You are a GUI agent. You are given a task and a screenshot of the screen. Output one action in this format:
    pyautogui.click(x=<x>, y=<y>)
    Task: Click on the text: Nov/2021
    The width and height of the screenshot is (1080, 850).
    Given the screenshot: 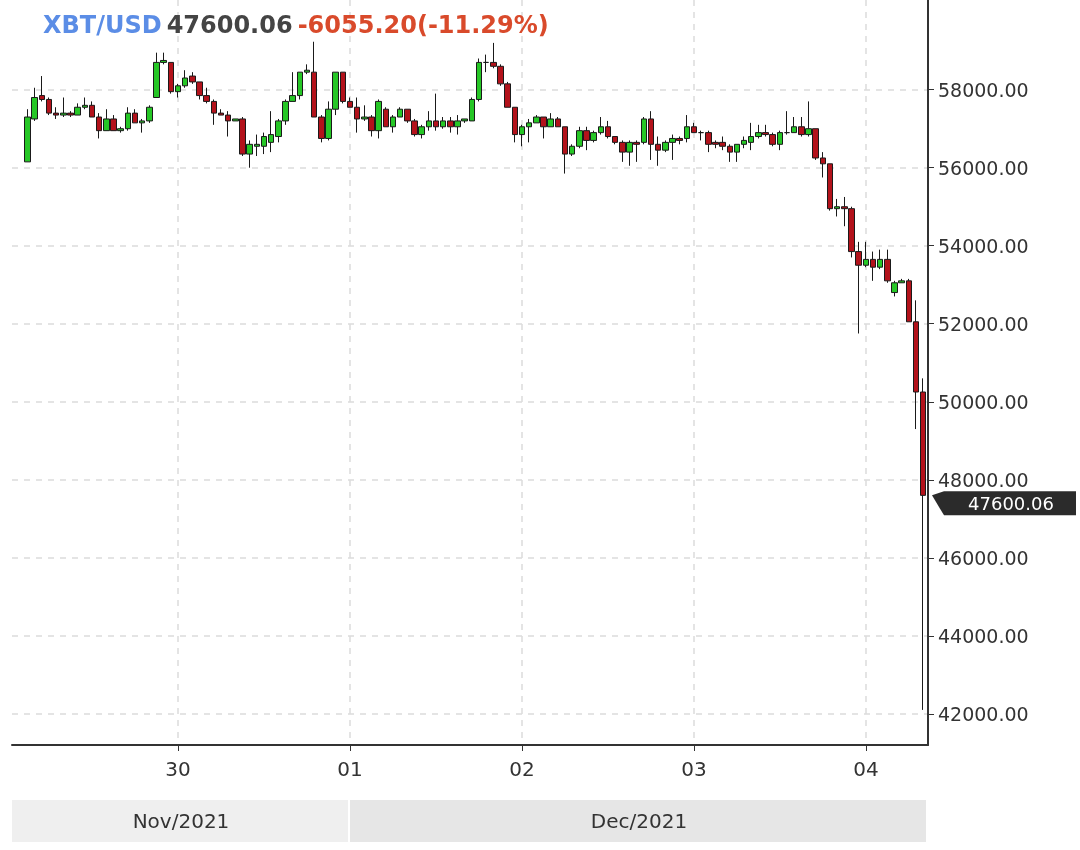 What is the action you would take?
    pyautogui.click(x=181, y=821)
    